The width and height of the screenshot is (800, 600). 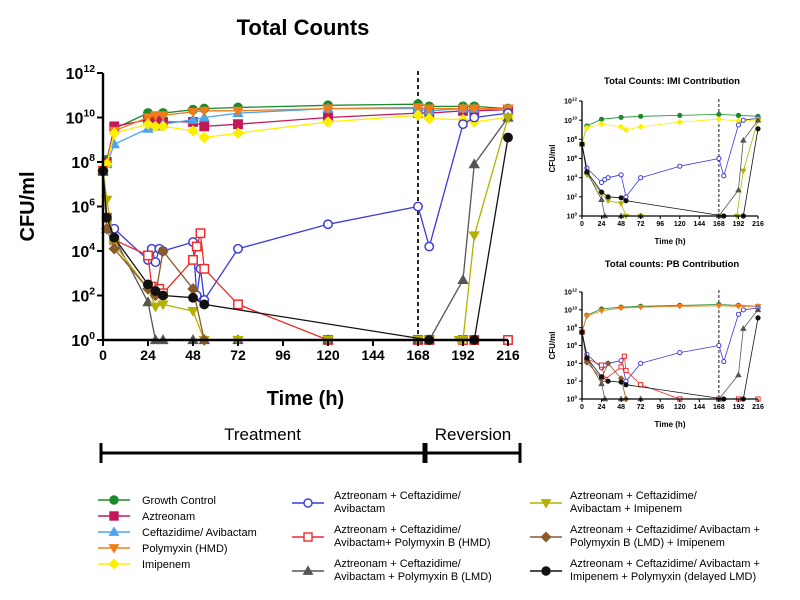 I want to click on y-tick-label: 10¹², so click(x=570, y=101).